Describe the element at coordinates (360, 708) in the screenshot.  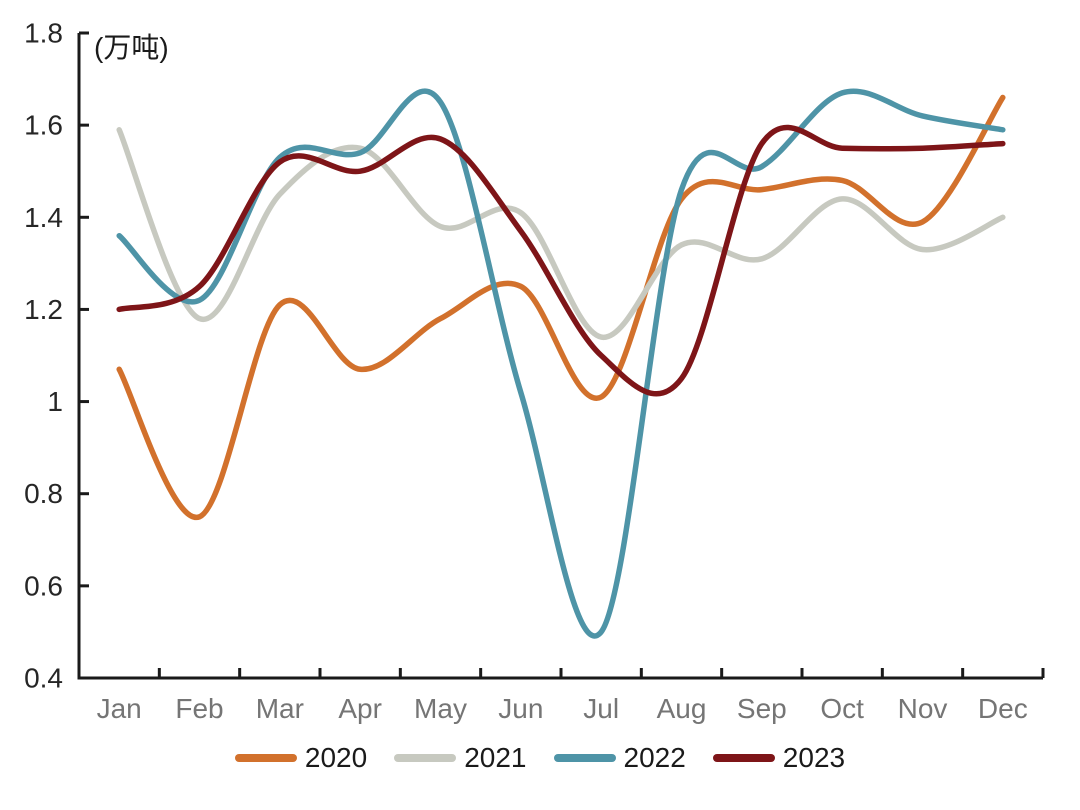
I see `x-axis-tick-label: Apr` at that location.